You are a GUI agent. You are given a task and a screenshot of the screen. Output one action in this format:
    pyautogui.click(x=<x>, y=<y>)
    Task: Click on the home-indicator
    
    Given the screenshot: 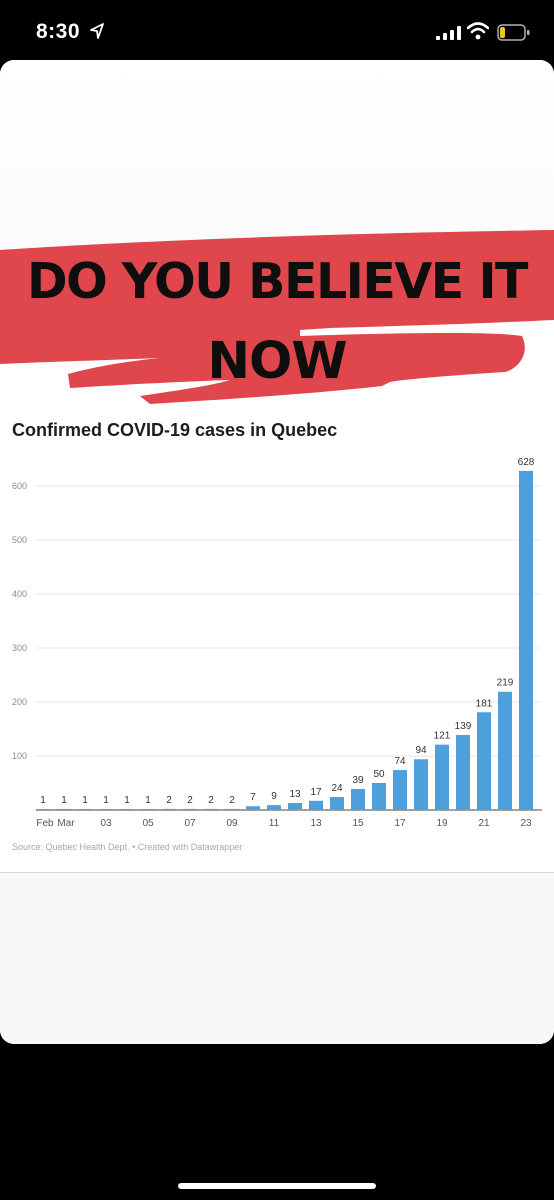 What is the action you would take?
    pyautogui.click(x=277, y=1186)
    